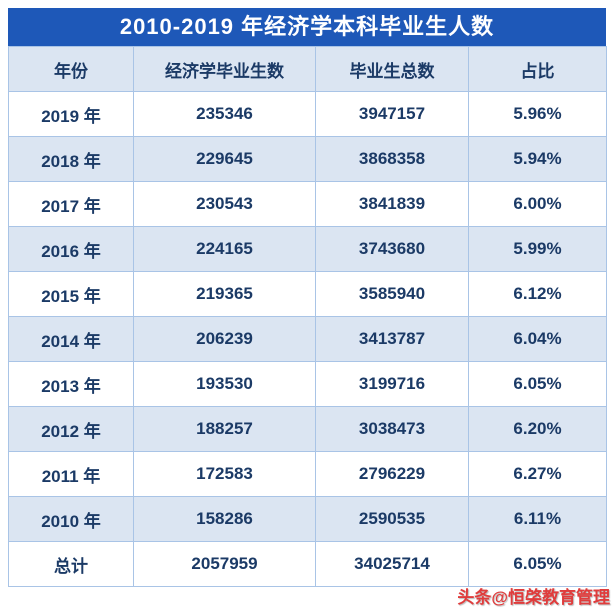  I want to click on cell-percentage: 5.96%, so click(537, 114).